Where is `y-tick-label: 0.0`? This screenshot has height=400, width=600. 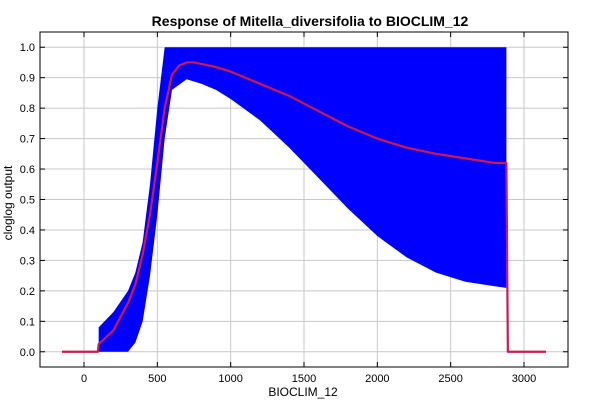 y-tick-label: 0.0 is located at coordinates (27, 353).